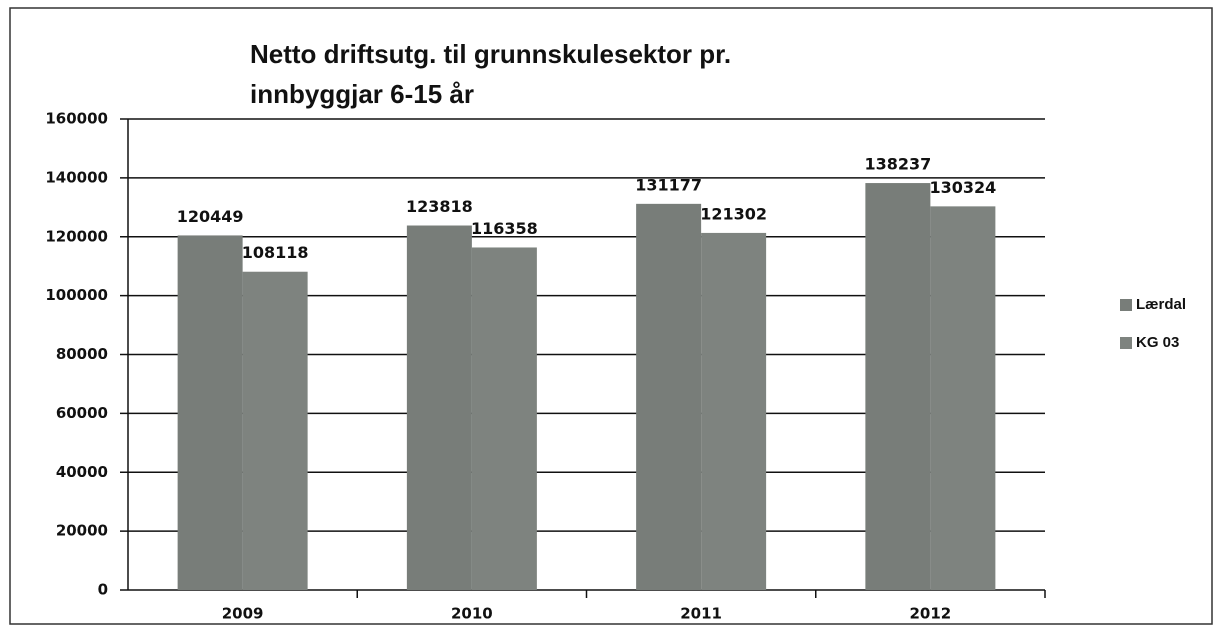 This screenshot has width=1220, height=629. Describe the element at coordinates (733, 213) in the screenshot. I see `value-label: 121302` at that location.